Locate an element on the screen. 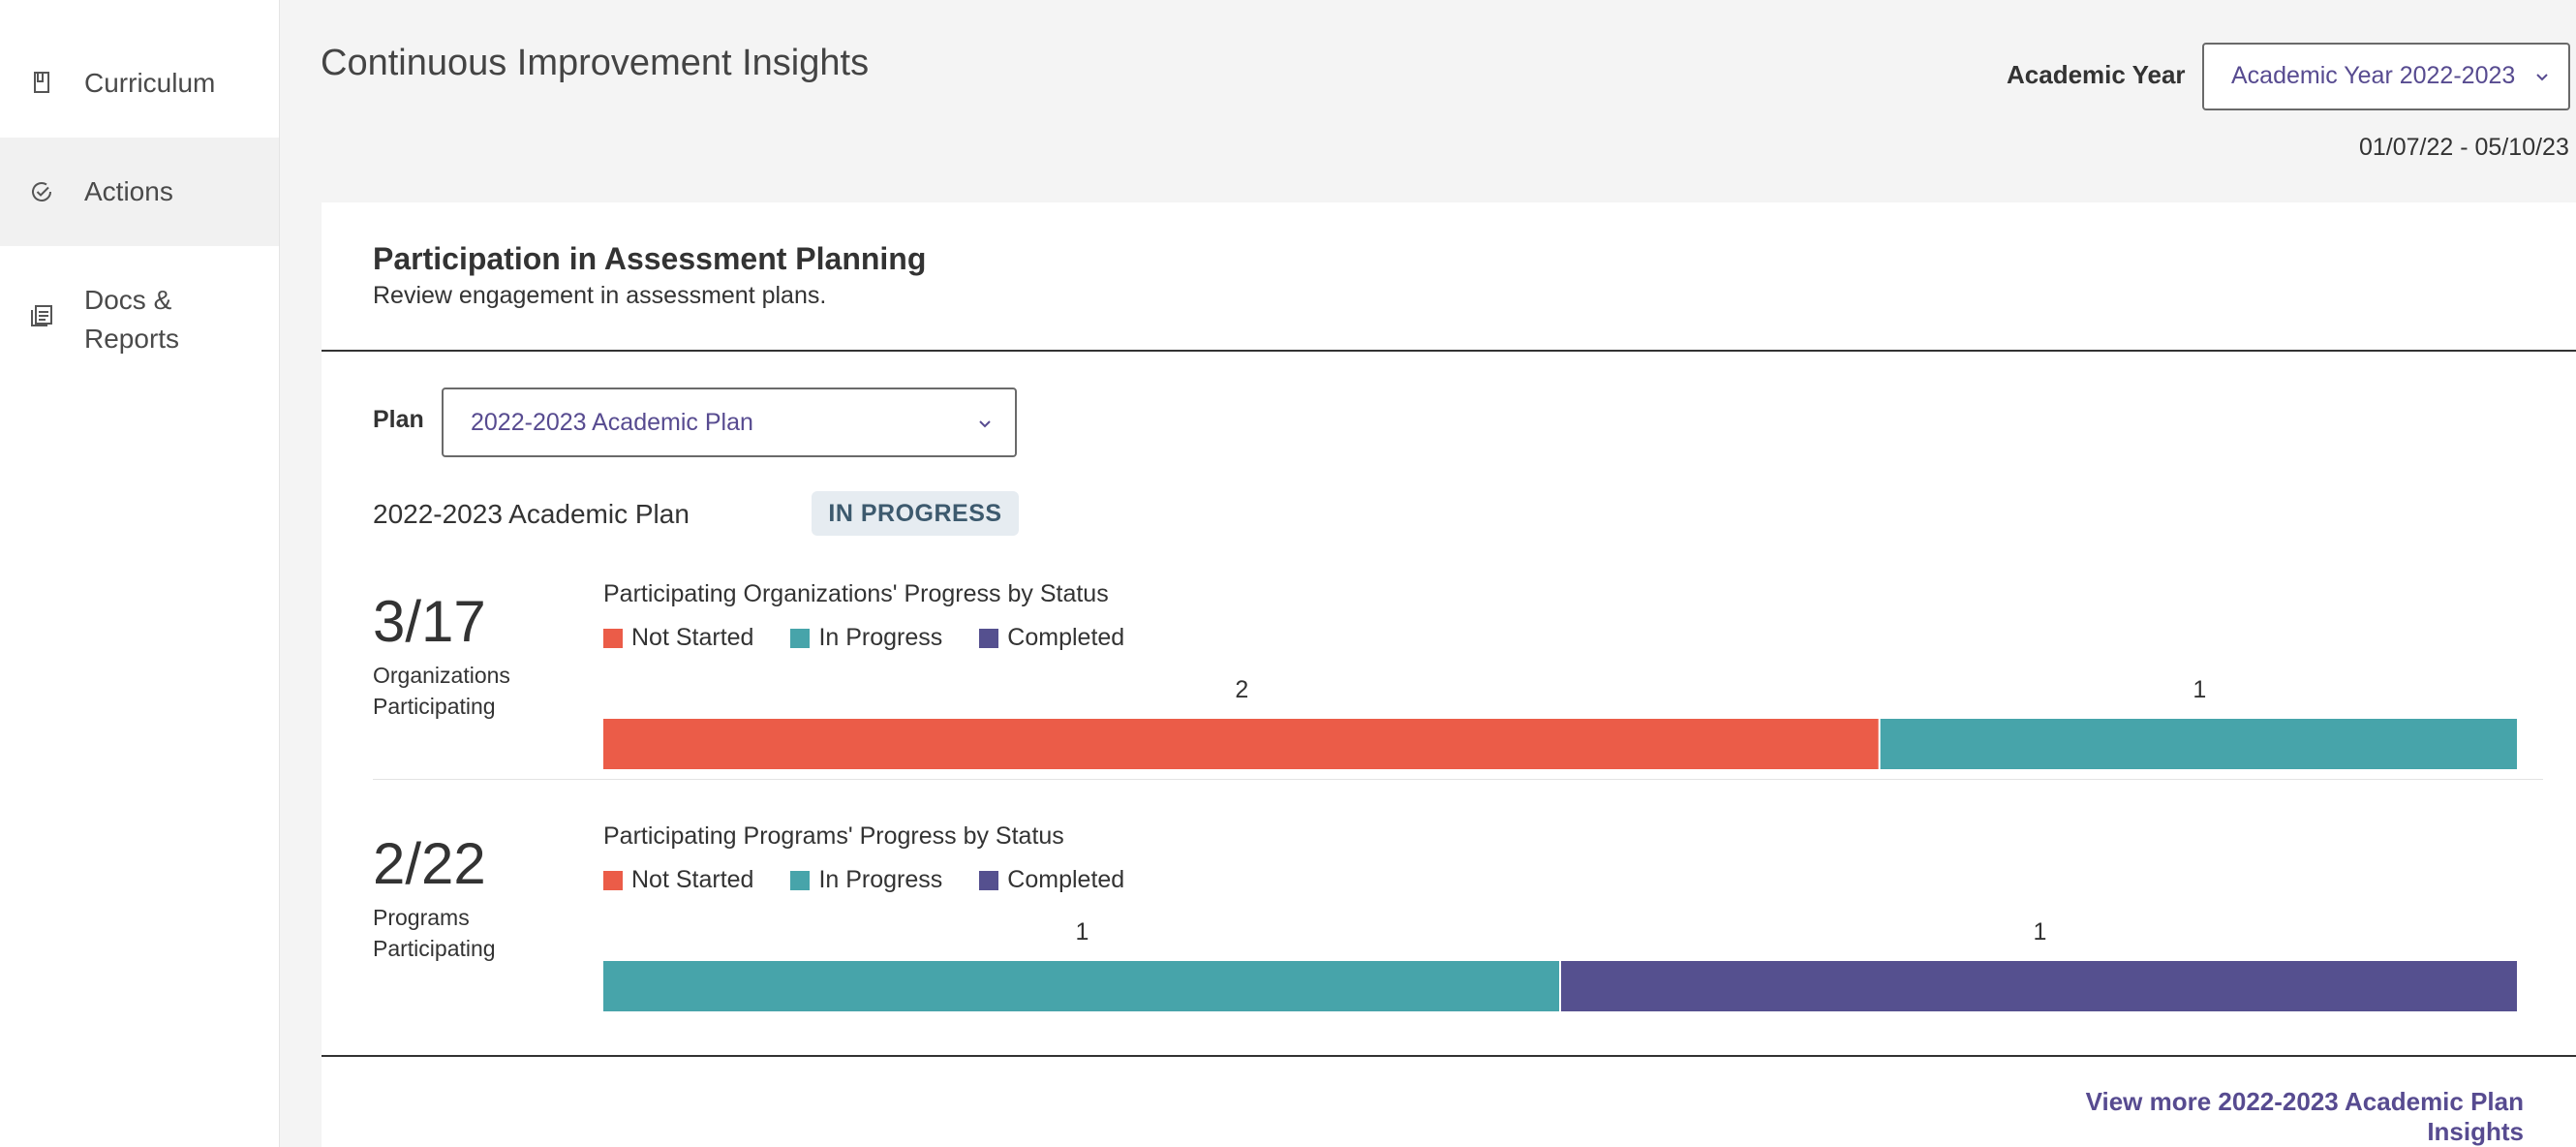  sidebar-item-curriculum: Curriculum is located at coordinates (139, 82).